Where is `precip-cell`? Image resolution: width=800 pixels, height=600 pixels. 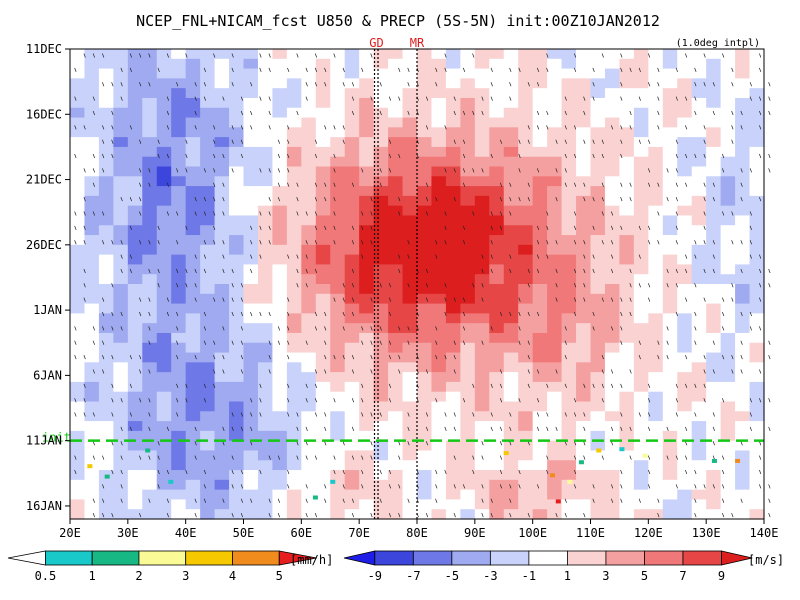 precip-cell is located at coordinates (171, 481).